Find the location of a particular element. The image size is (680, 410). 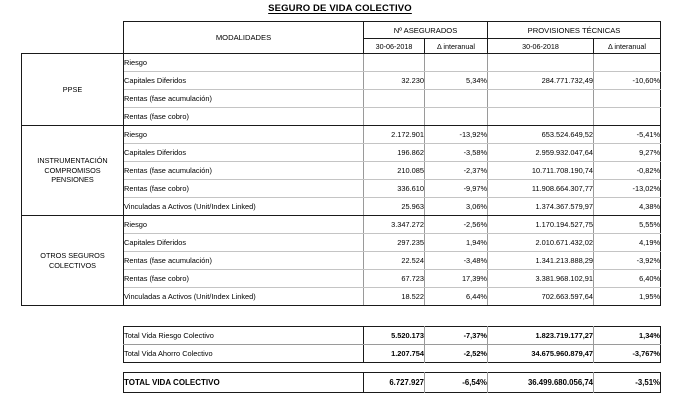

summary-delta-asegurados: -7,37% is located at coordinates (456, 335).